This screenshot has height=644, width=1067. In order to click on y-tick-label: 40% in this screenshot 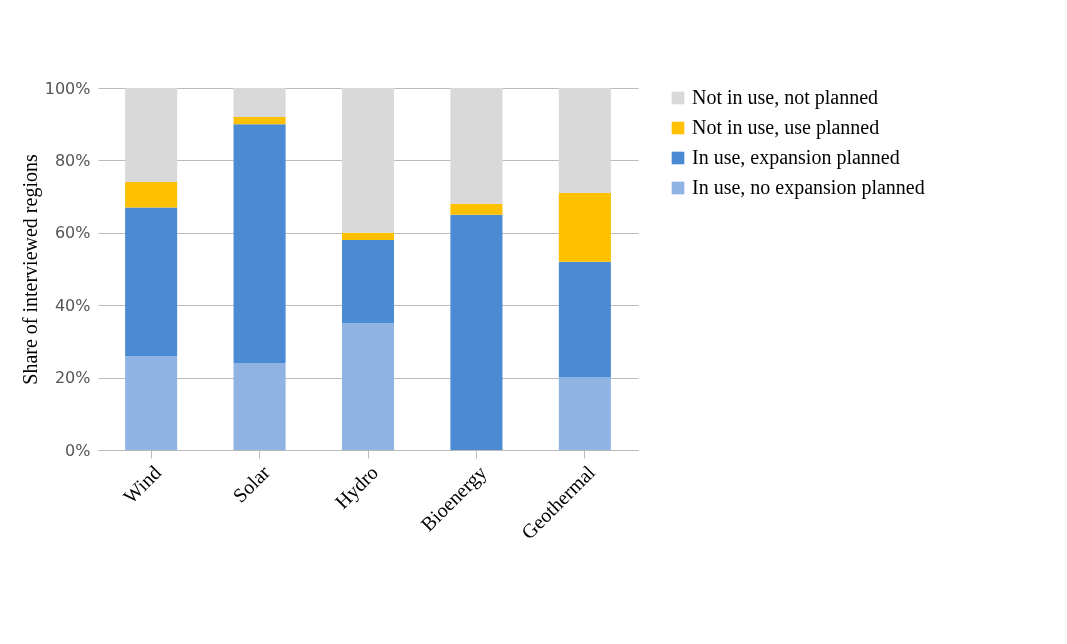, I will do `click(72, 305)`.